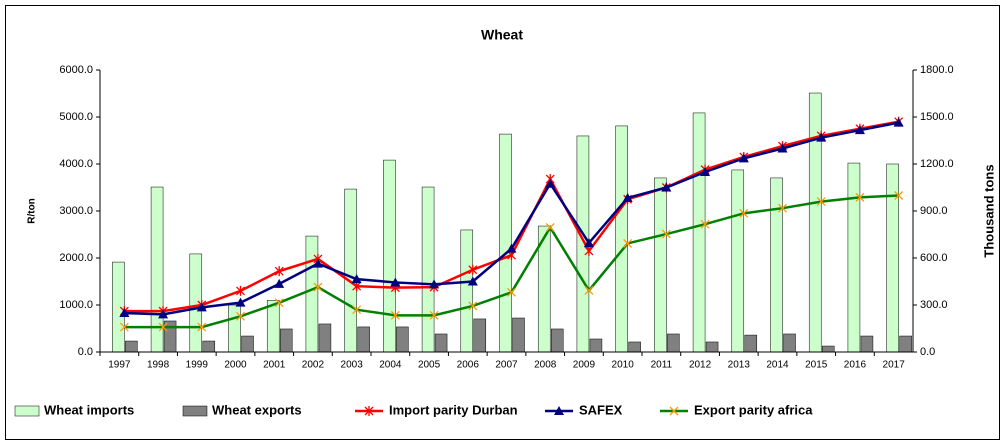  What do you see at coordinates (429, 365) in the screenshot?
I see `x-tick-label: 2005` at bounding box center [429, 365].